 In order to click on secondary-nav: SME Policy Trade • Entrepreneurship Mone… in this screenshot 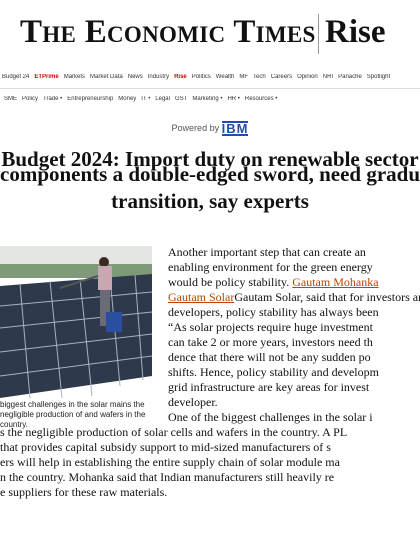, I will do `click(210, 102)`.